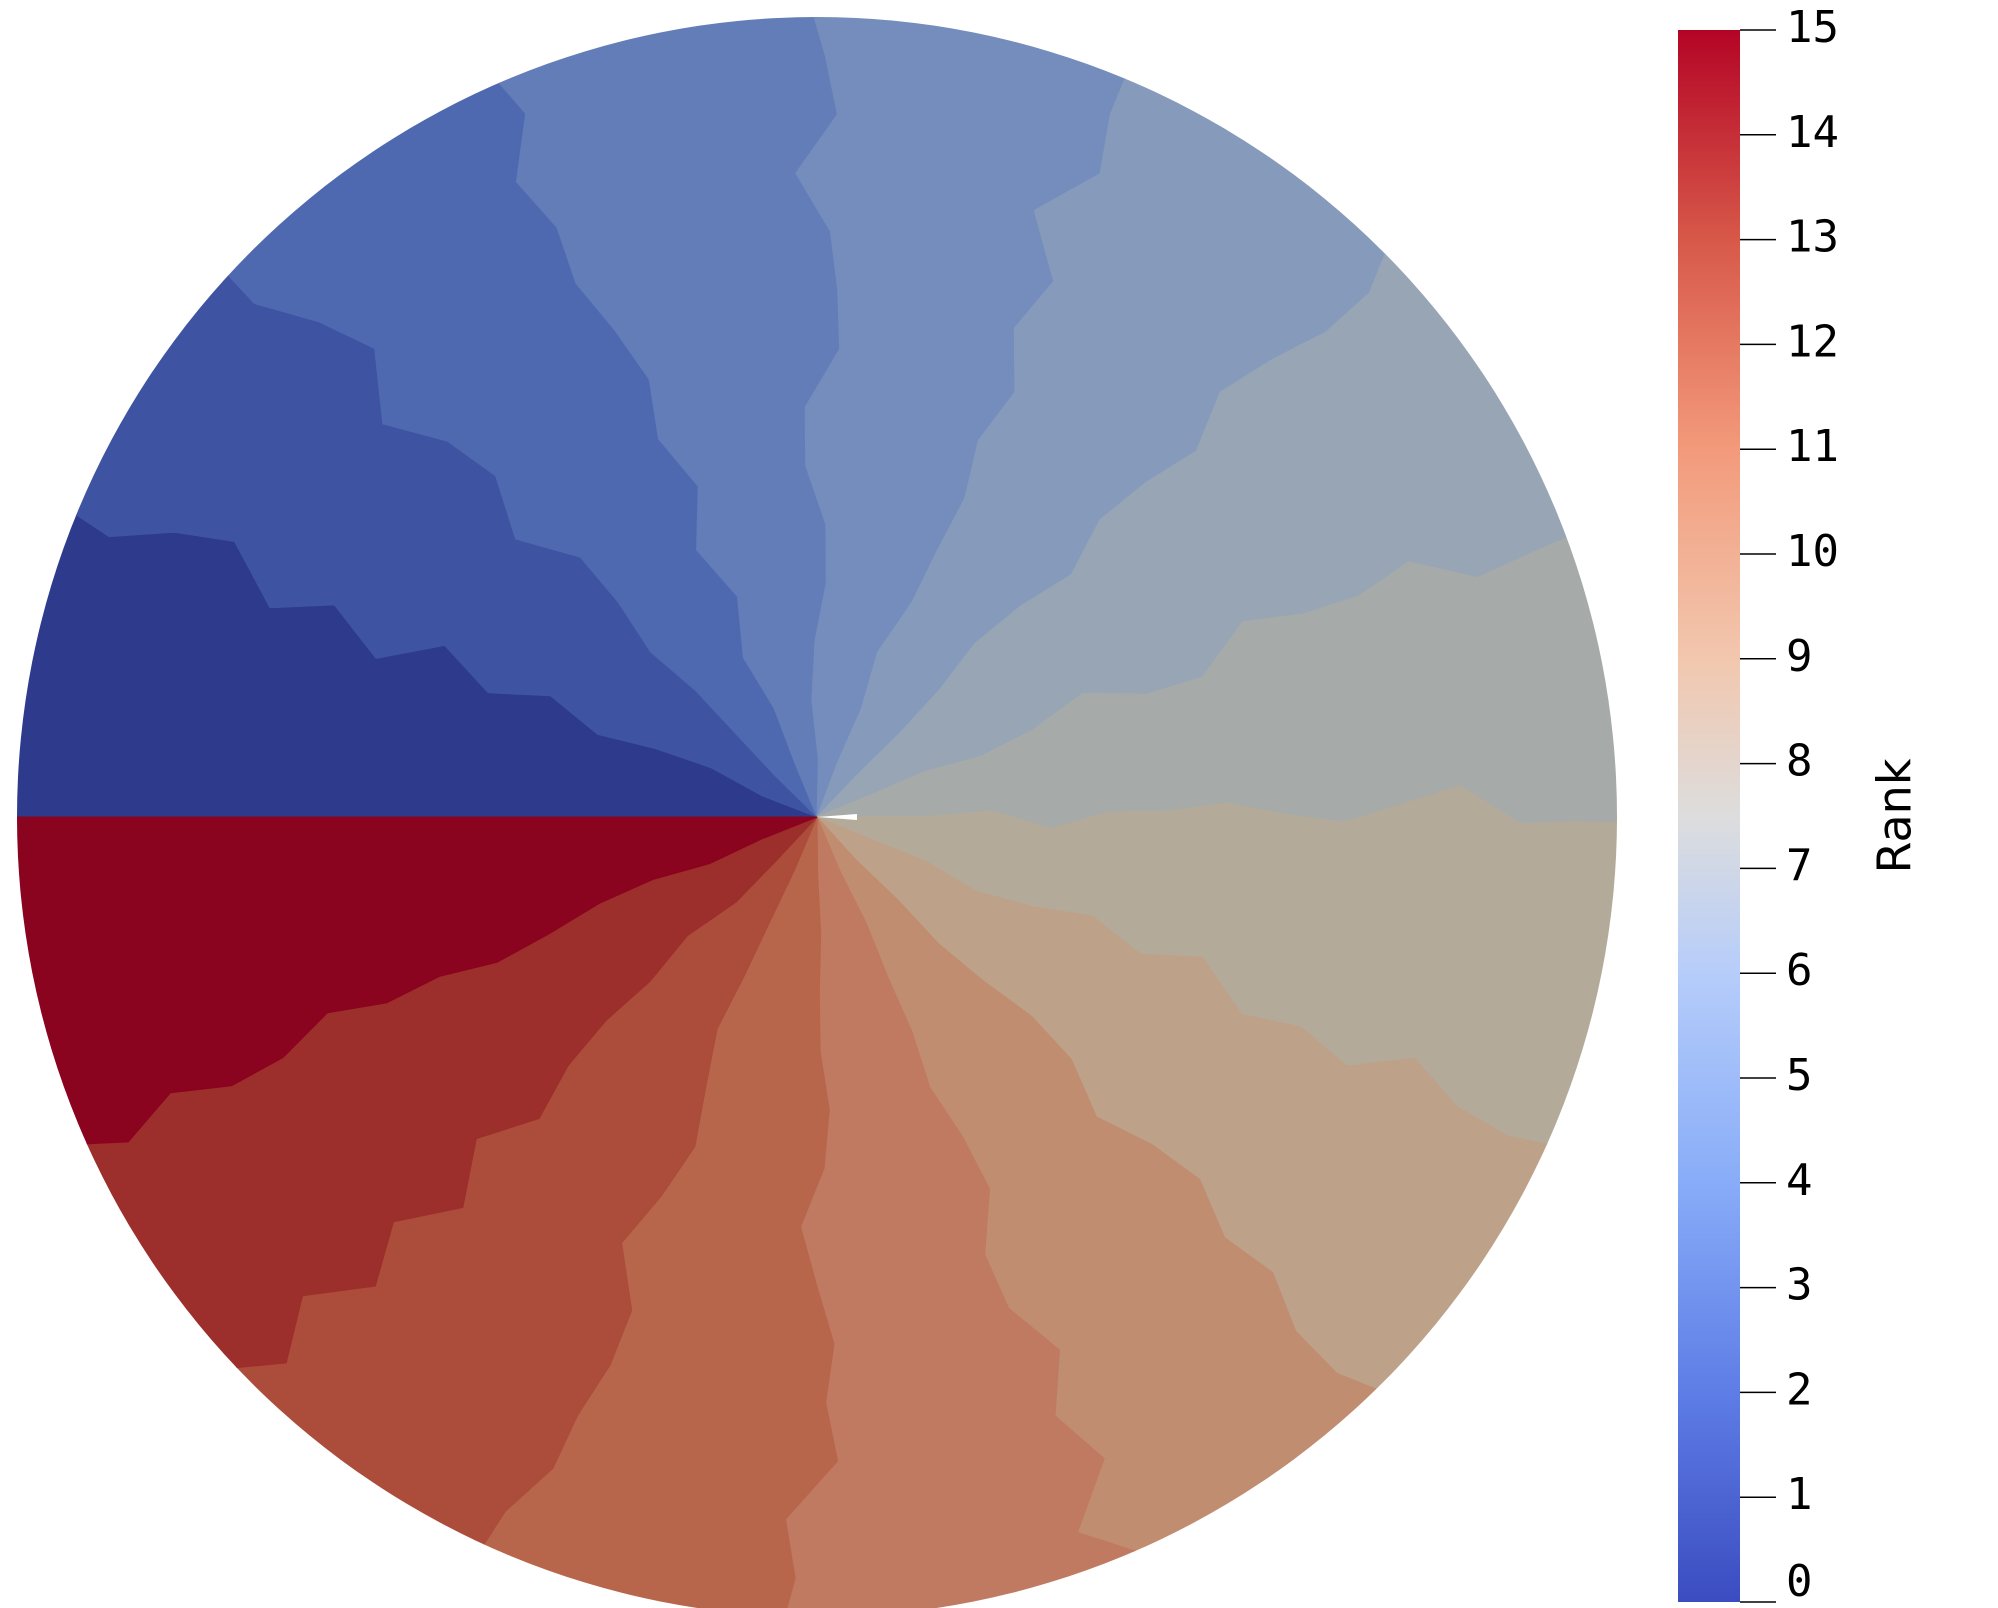  What do you see at coordinates (1812, 237) in the screenshot?
I see `colorbar-tick-label: 13` at bounding box center [1812, 237].